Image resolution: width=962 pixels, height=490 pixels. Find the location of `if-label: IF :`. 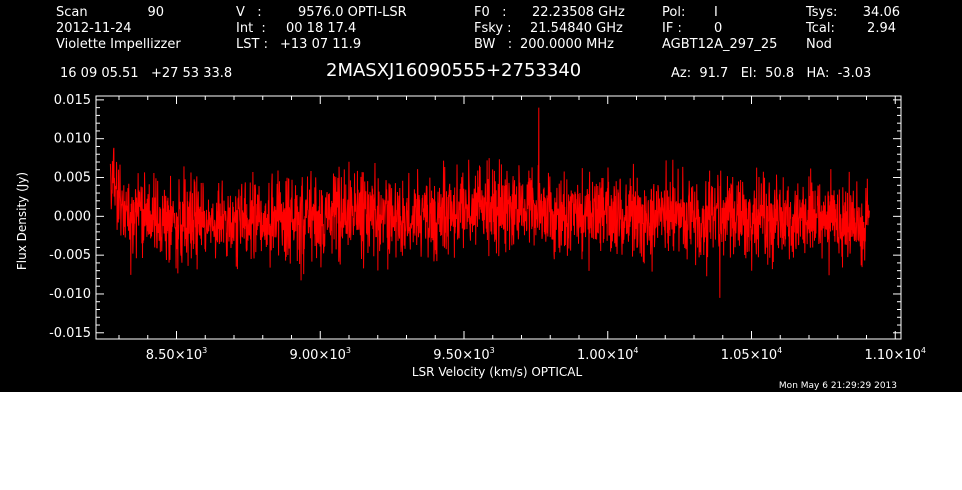

if-label: IF : is located at coordinates (672, 28).